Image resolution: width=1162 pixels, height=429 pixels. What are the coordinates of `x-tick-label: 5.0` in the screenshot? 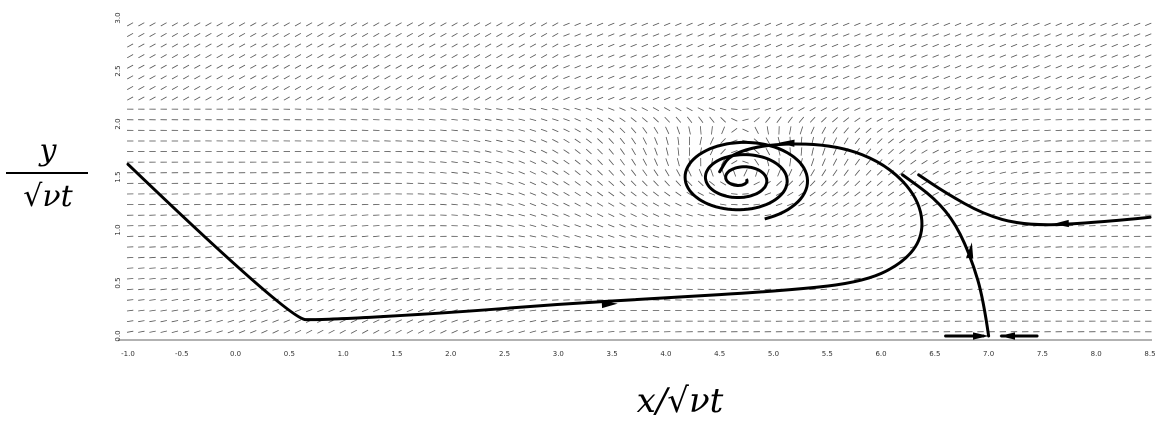 It's located at (773, 354).